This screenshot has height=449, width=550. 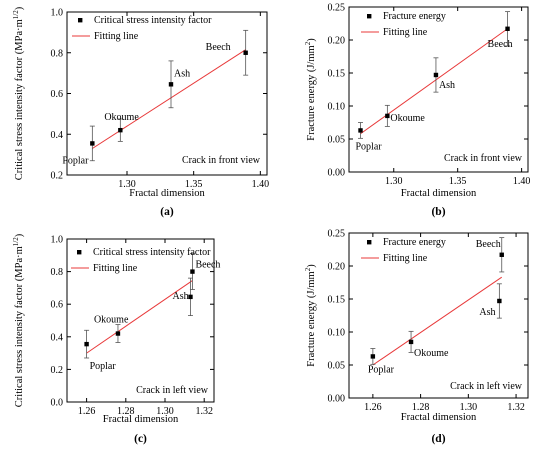 I want to click on y-tick-label: 0.25, so click(x=337, y=234).